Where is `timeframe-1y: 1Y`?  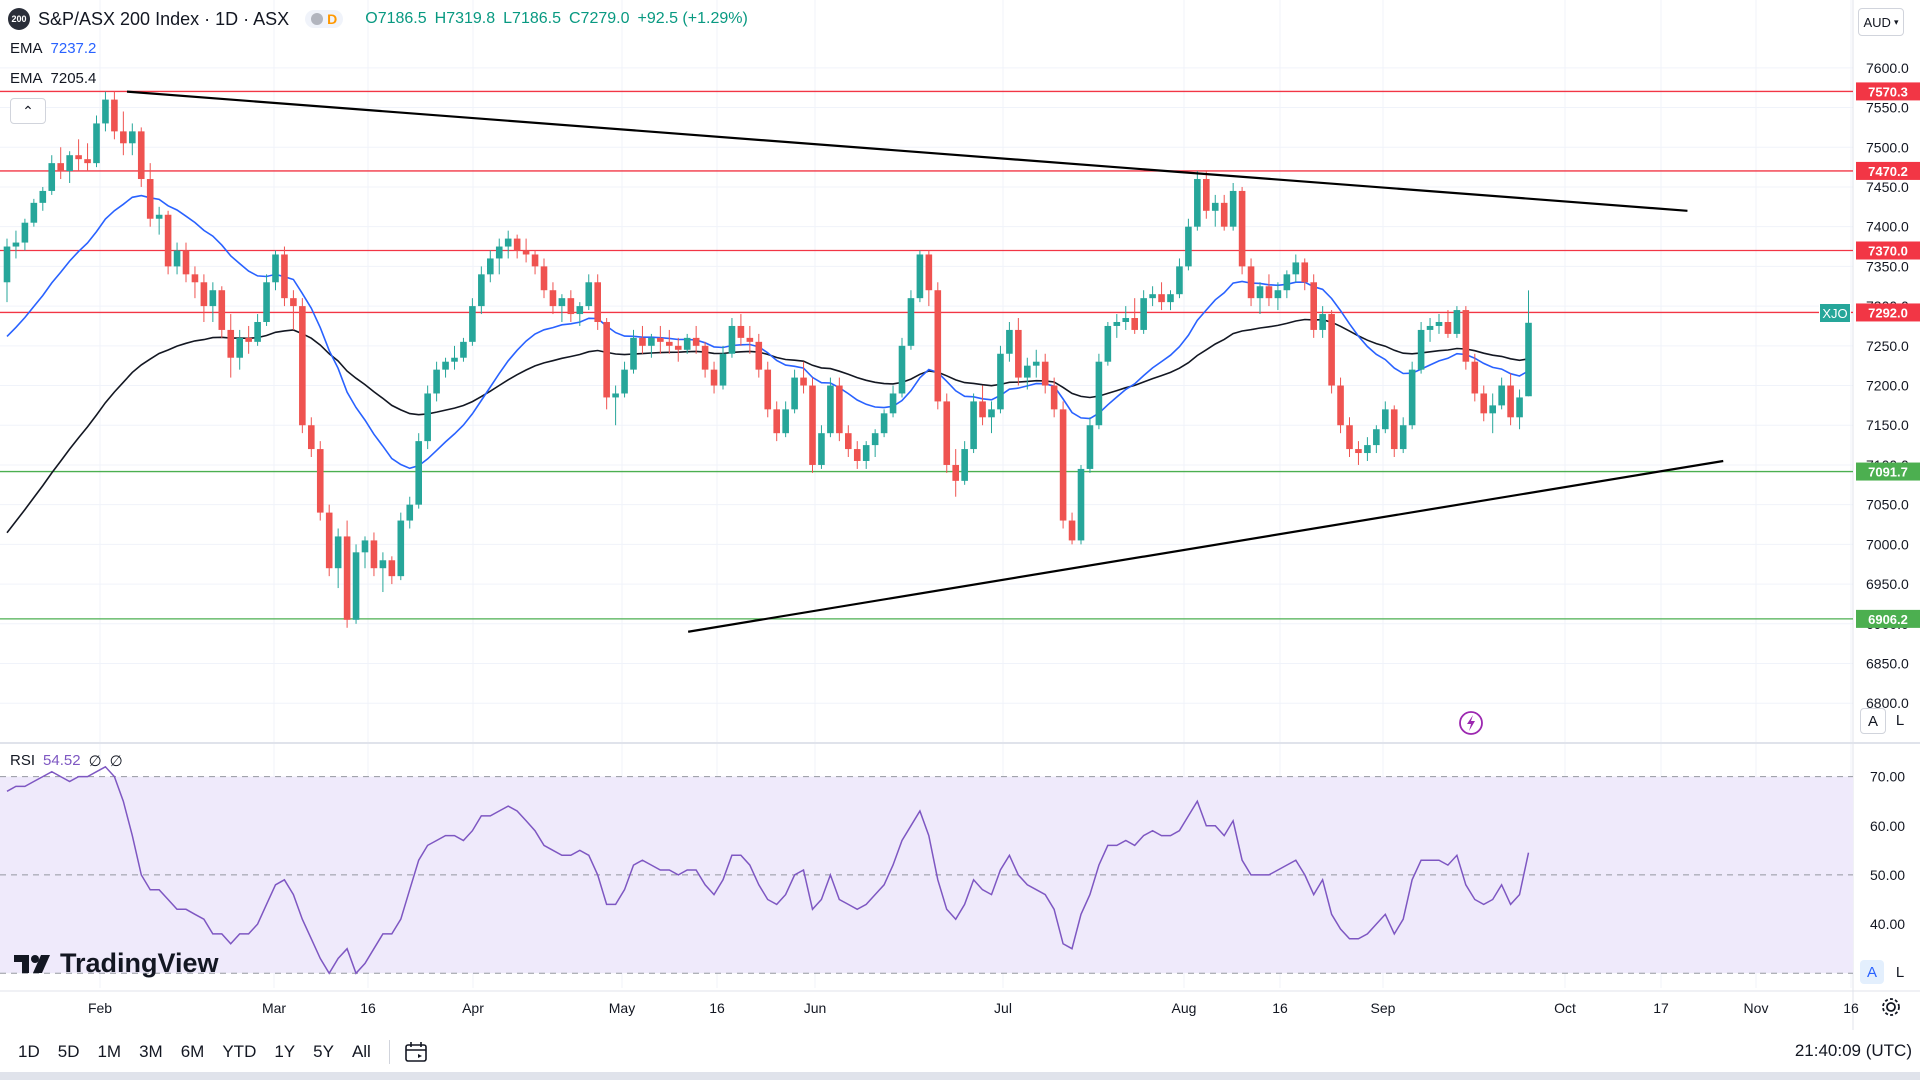 timeframe-1y: 1Y is located at coordinates (285, 1051).